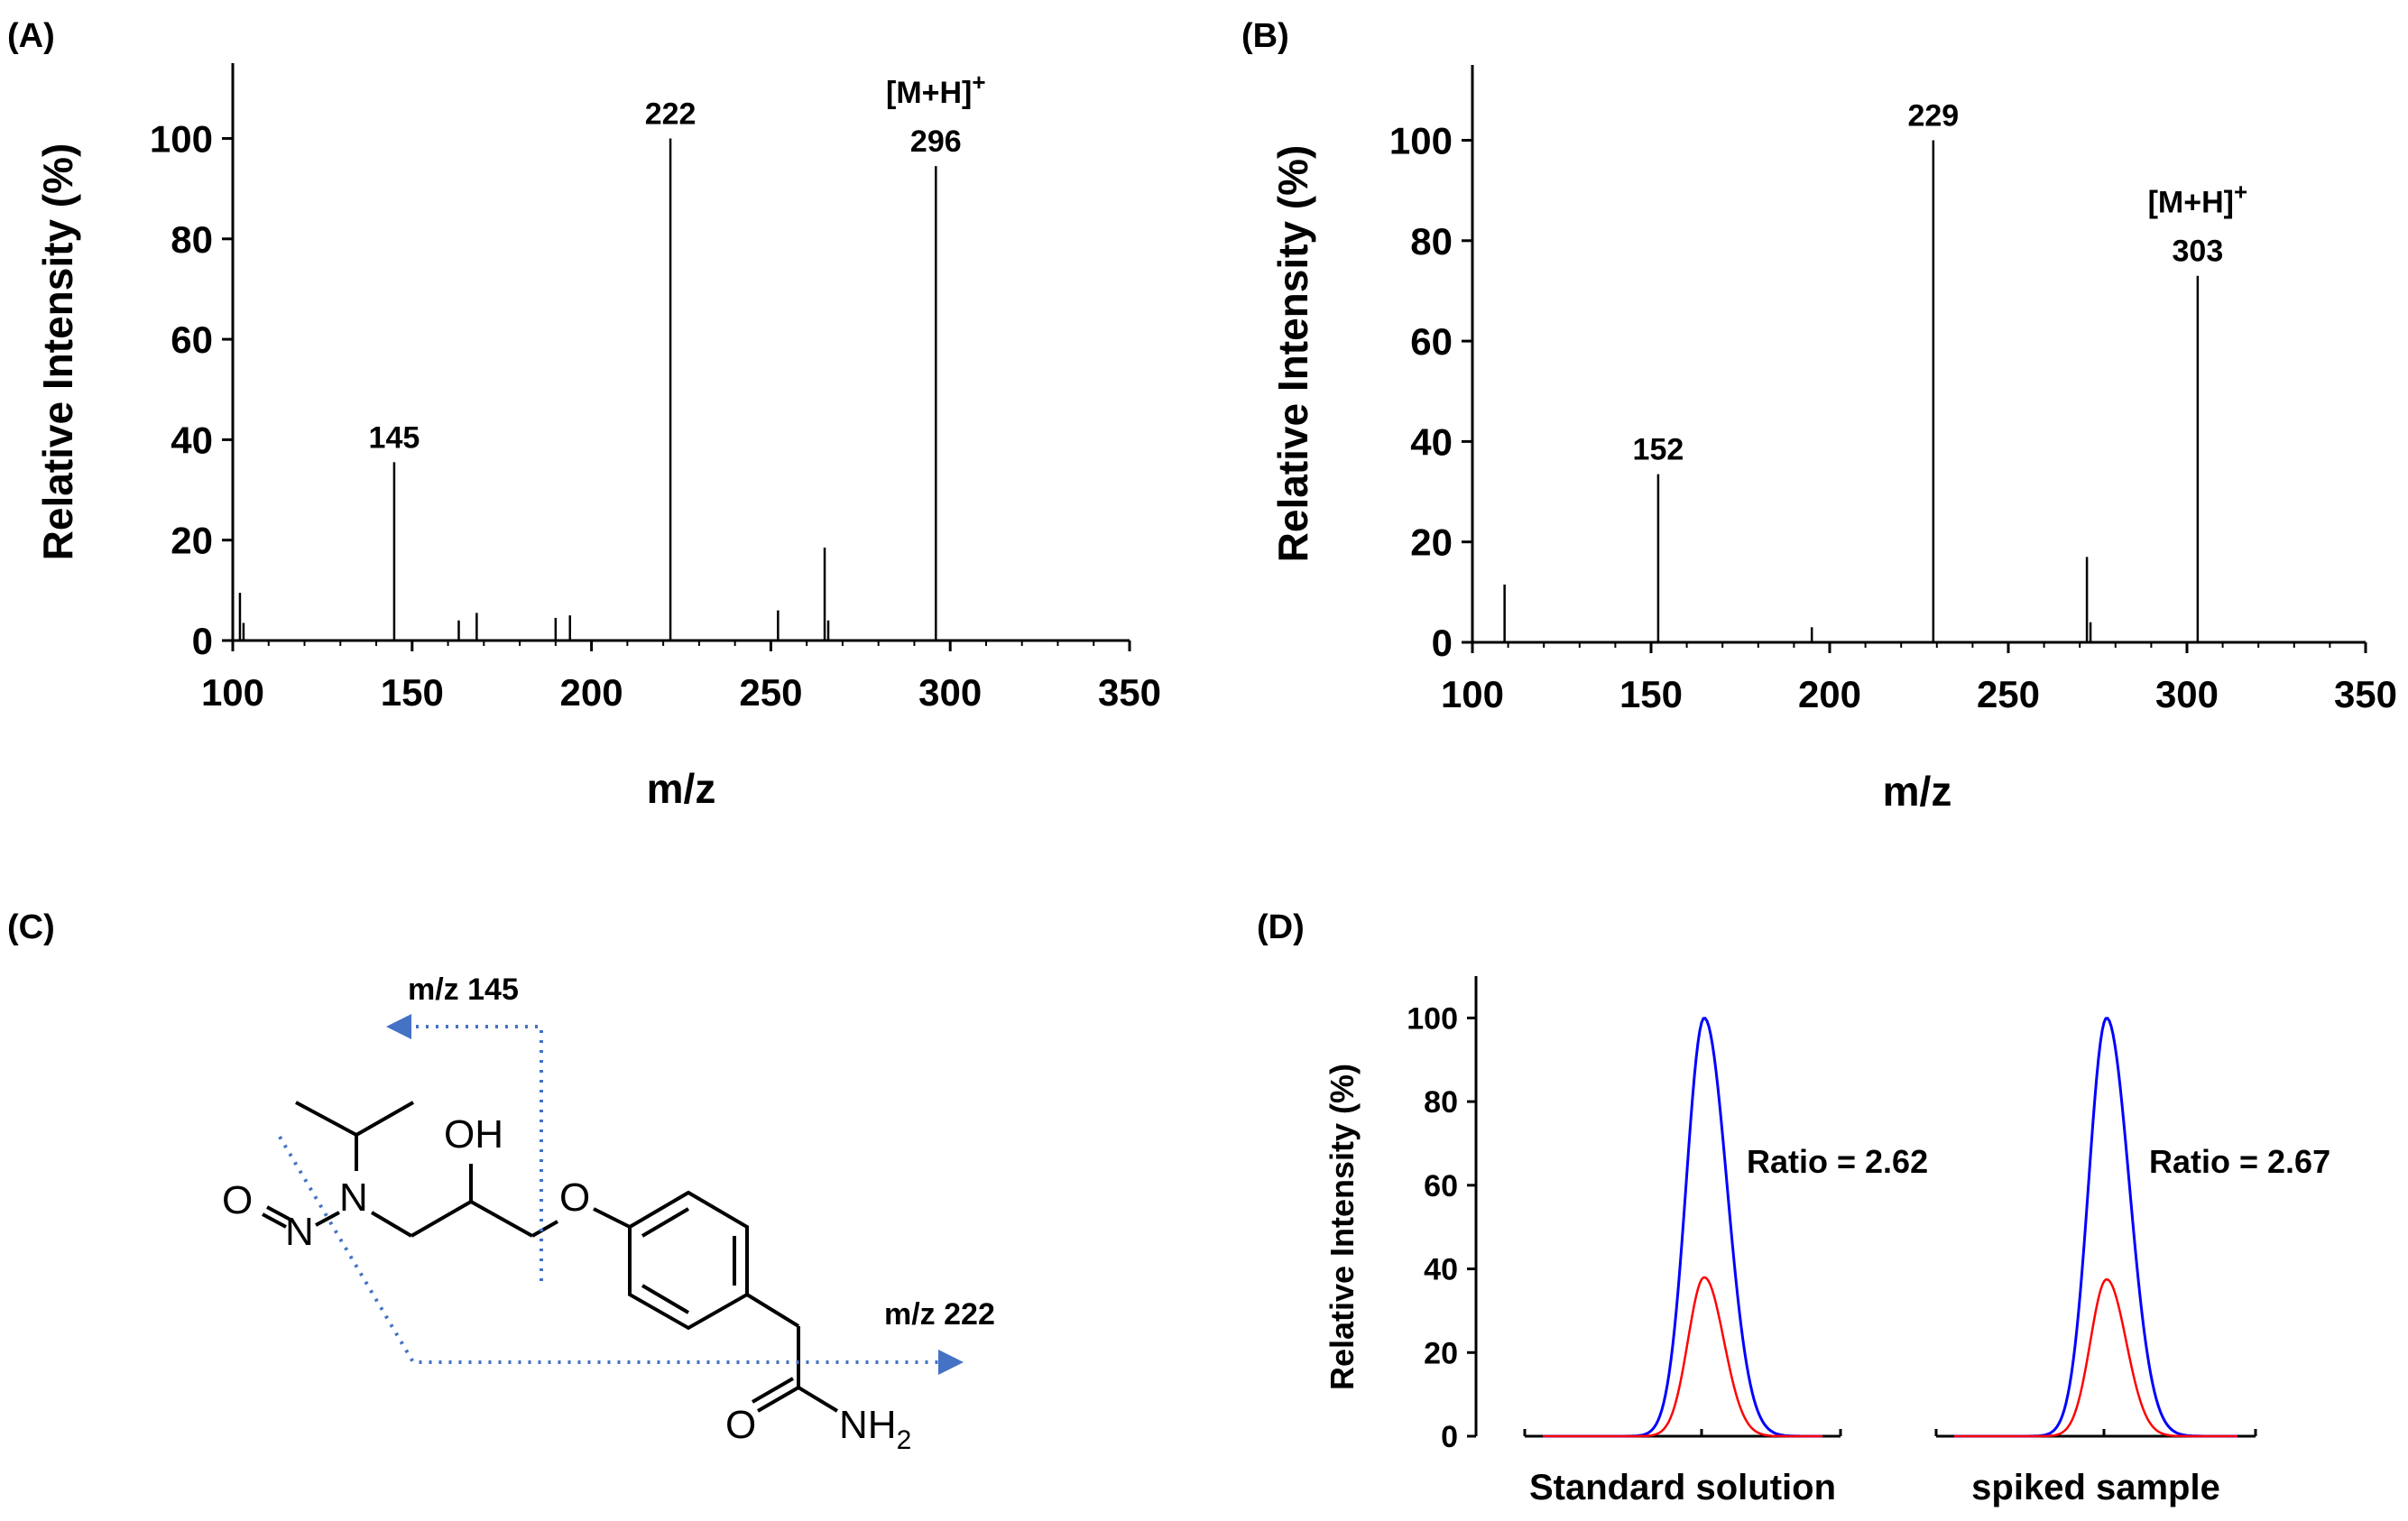 This screenshot has width=2408, height=1521. Describe the element at coordinates (412, 693) in the screenshot. I see `chart-a-x-tick-label: 150` at that location.